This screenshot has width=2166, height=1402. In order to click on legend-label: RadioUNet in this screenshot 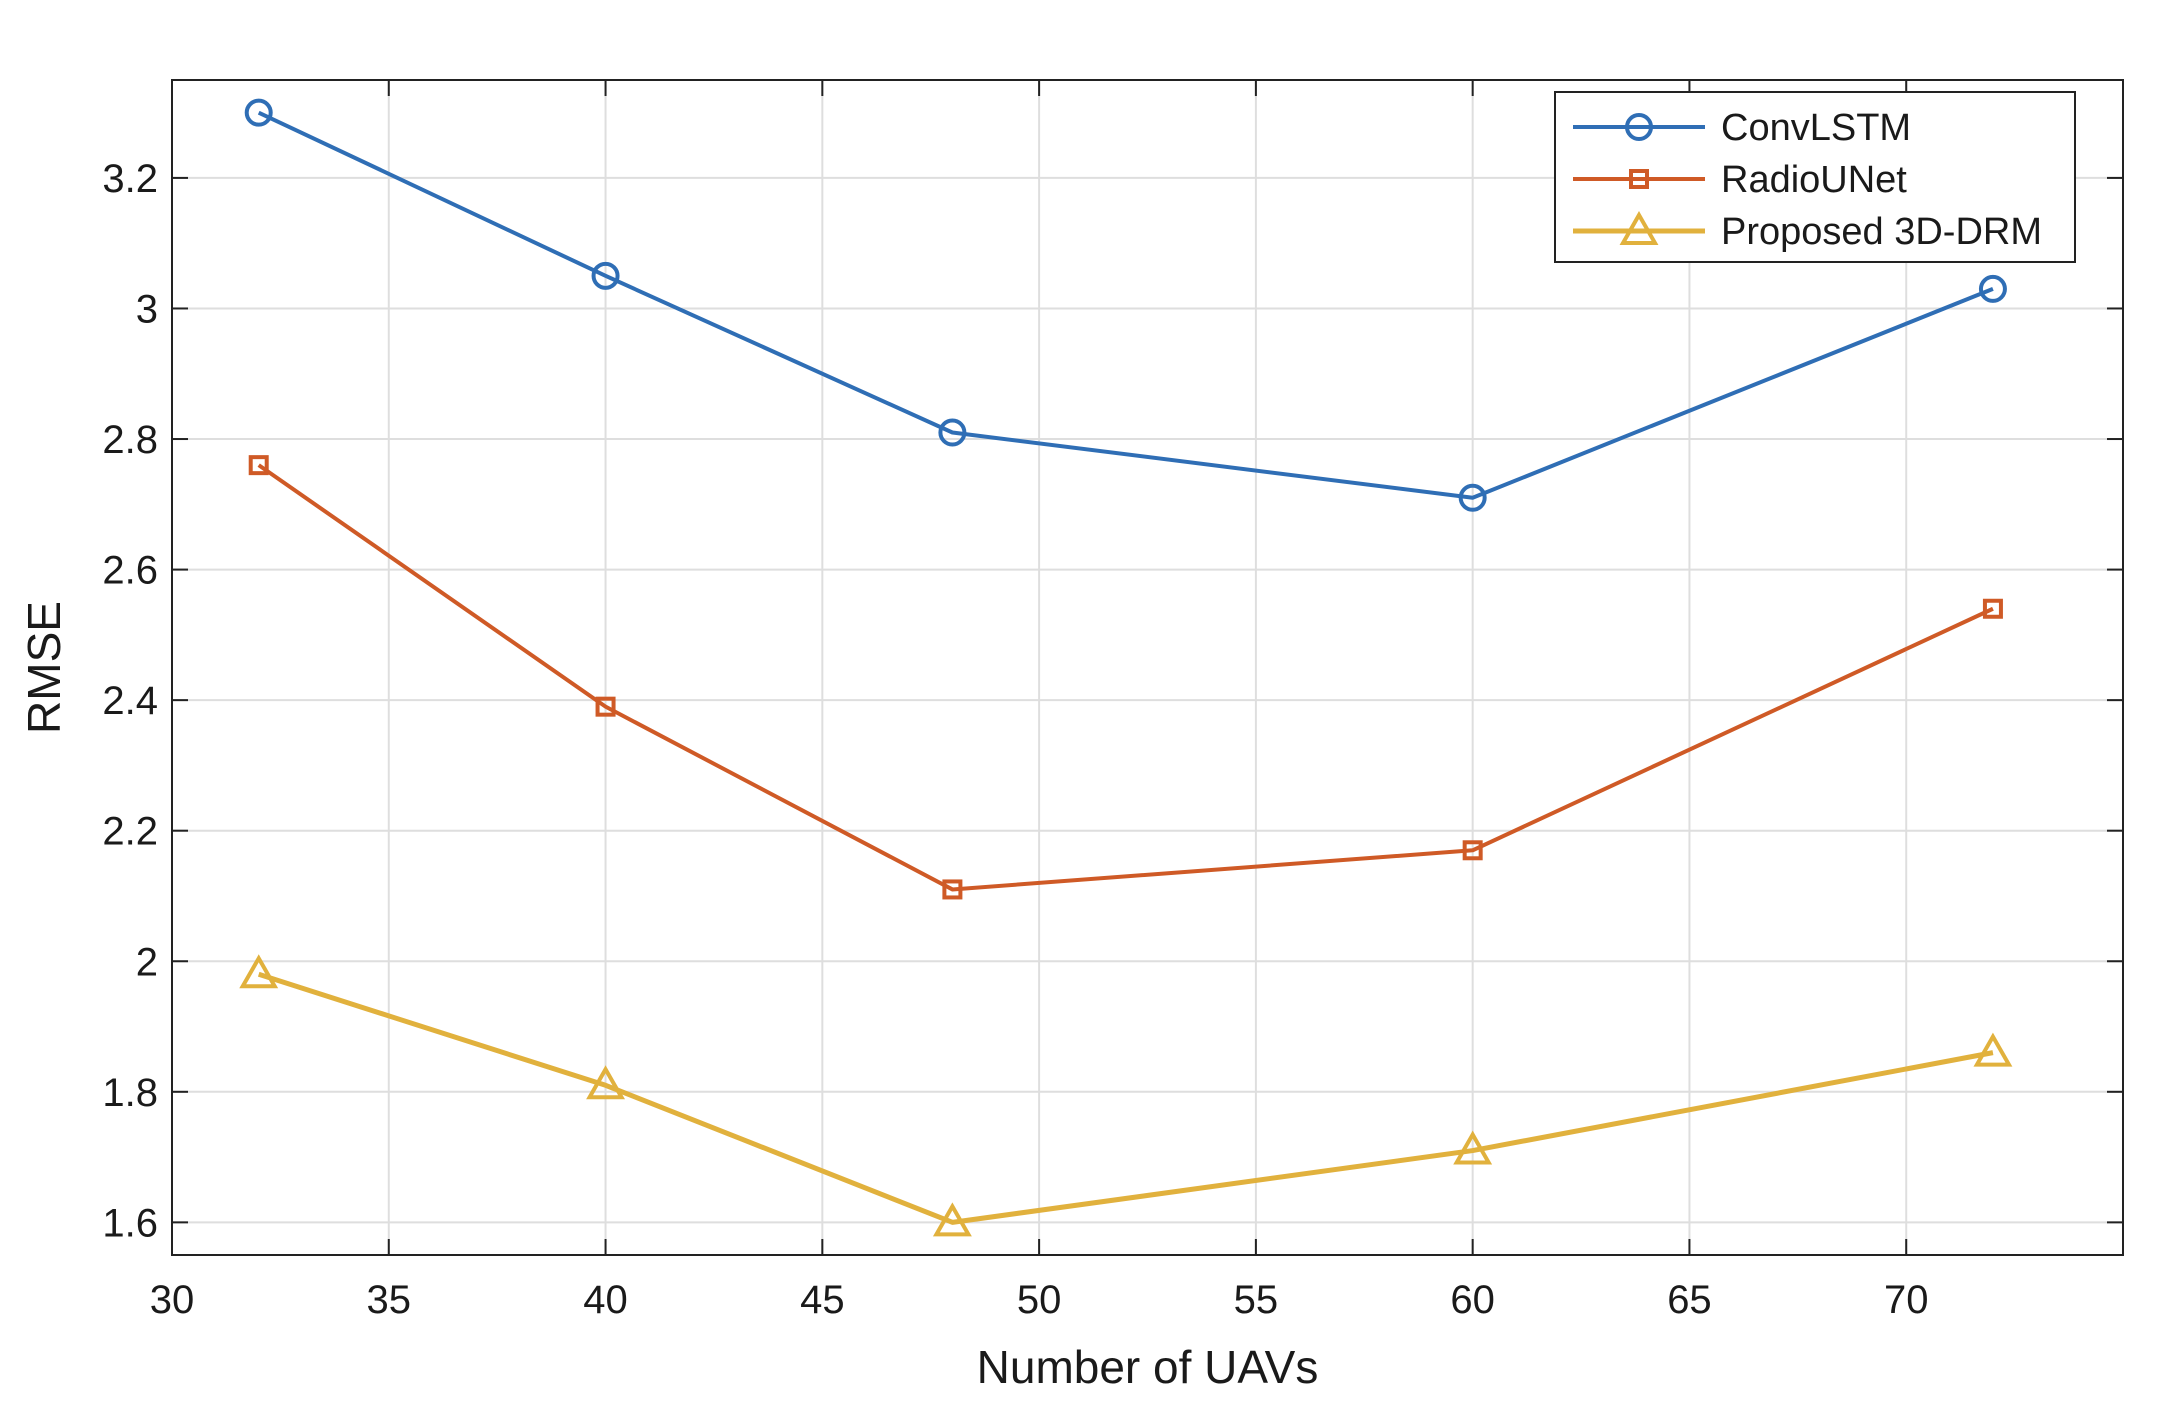, I will do `click(1814, 180)`.